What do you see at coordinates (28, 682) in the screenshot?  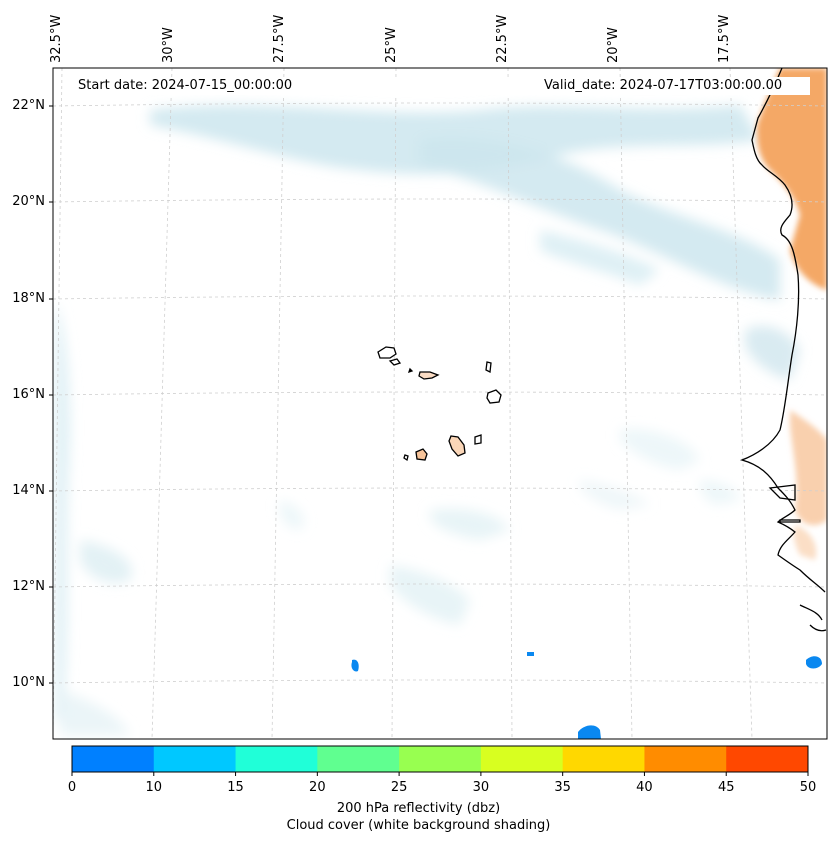 I see `lat-label: 10°N` at bounding box center [28, 682].